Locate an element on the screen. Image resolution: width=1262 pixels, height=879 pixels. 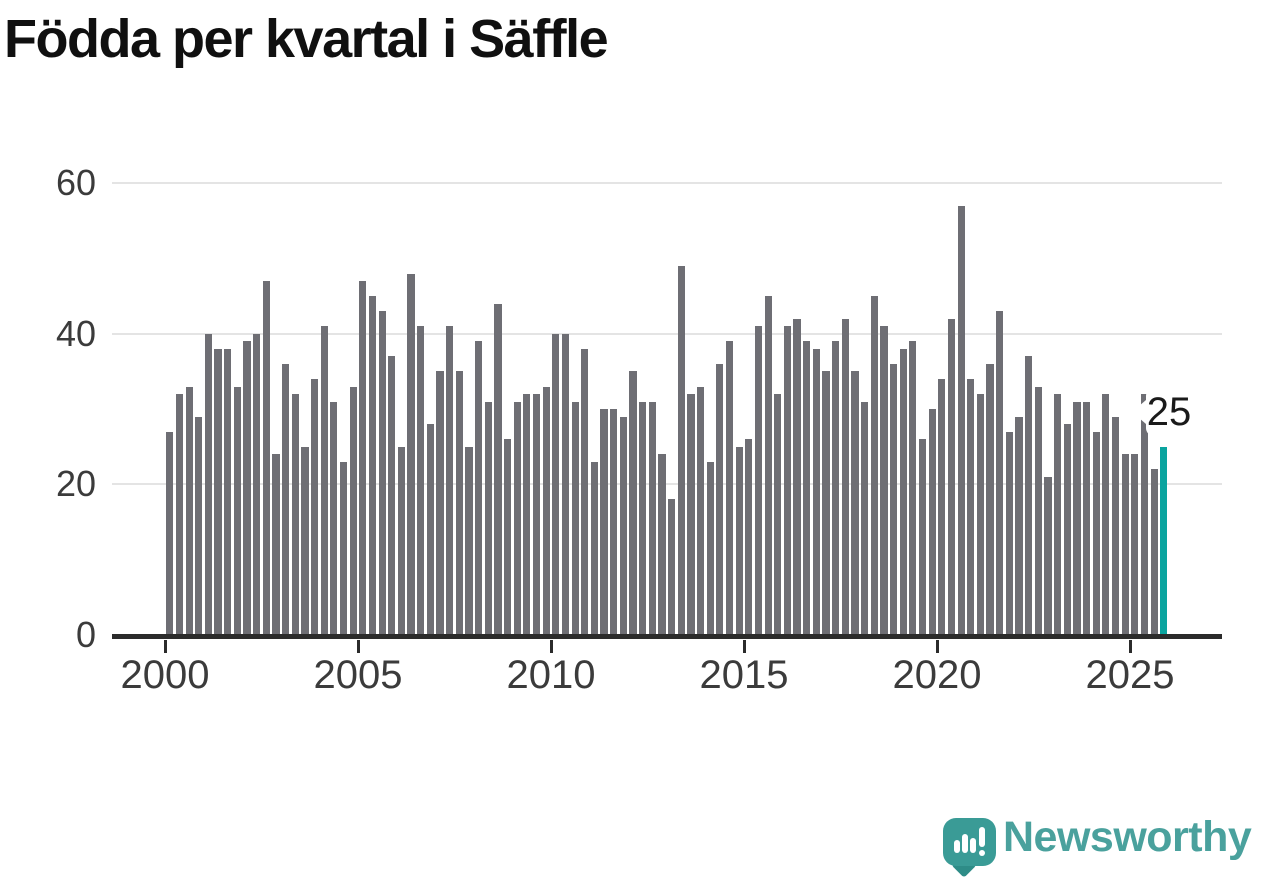
bar-2007-q3 is located at coordinates (459, 503).